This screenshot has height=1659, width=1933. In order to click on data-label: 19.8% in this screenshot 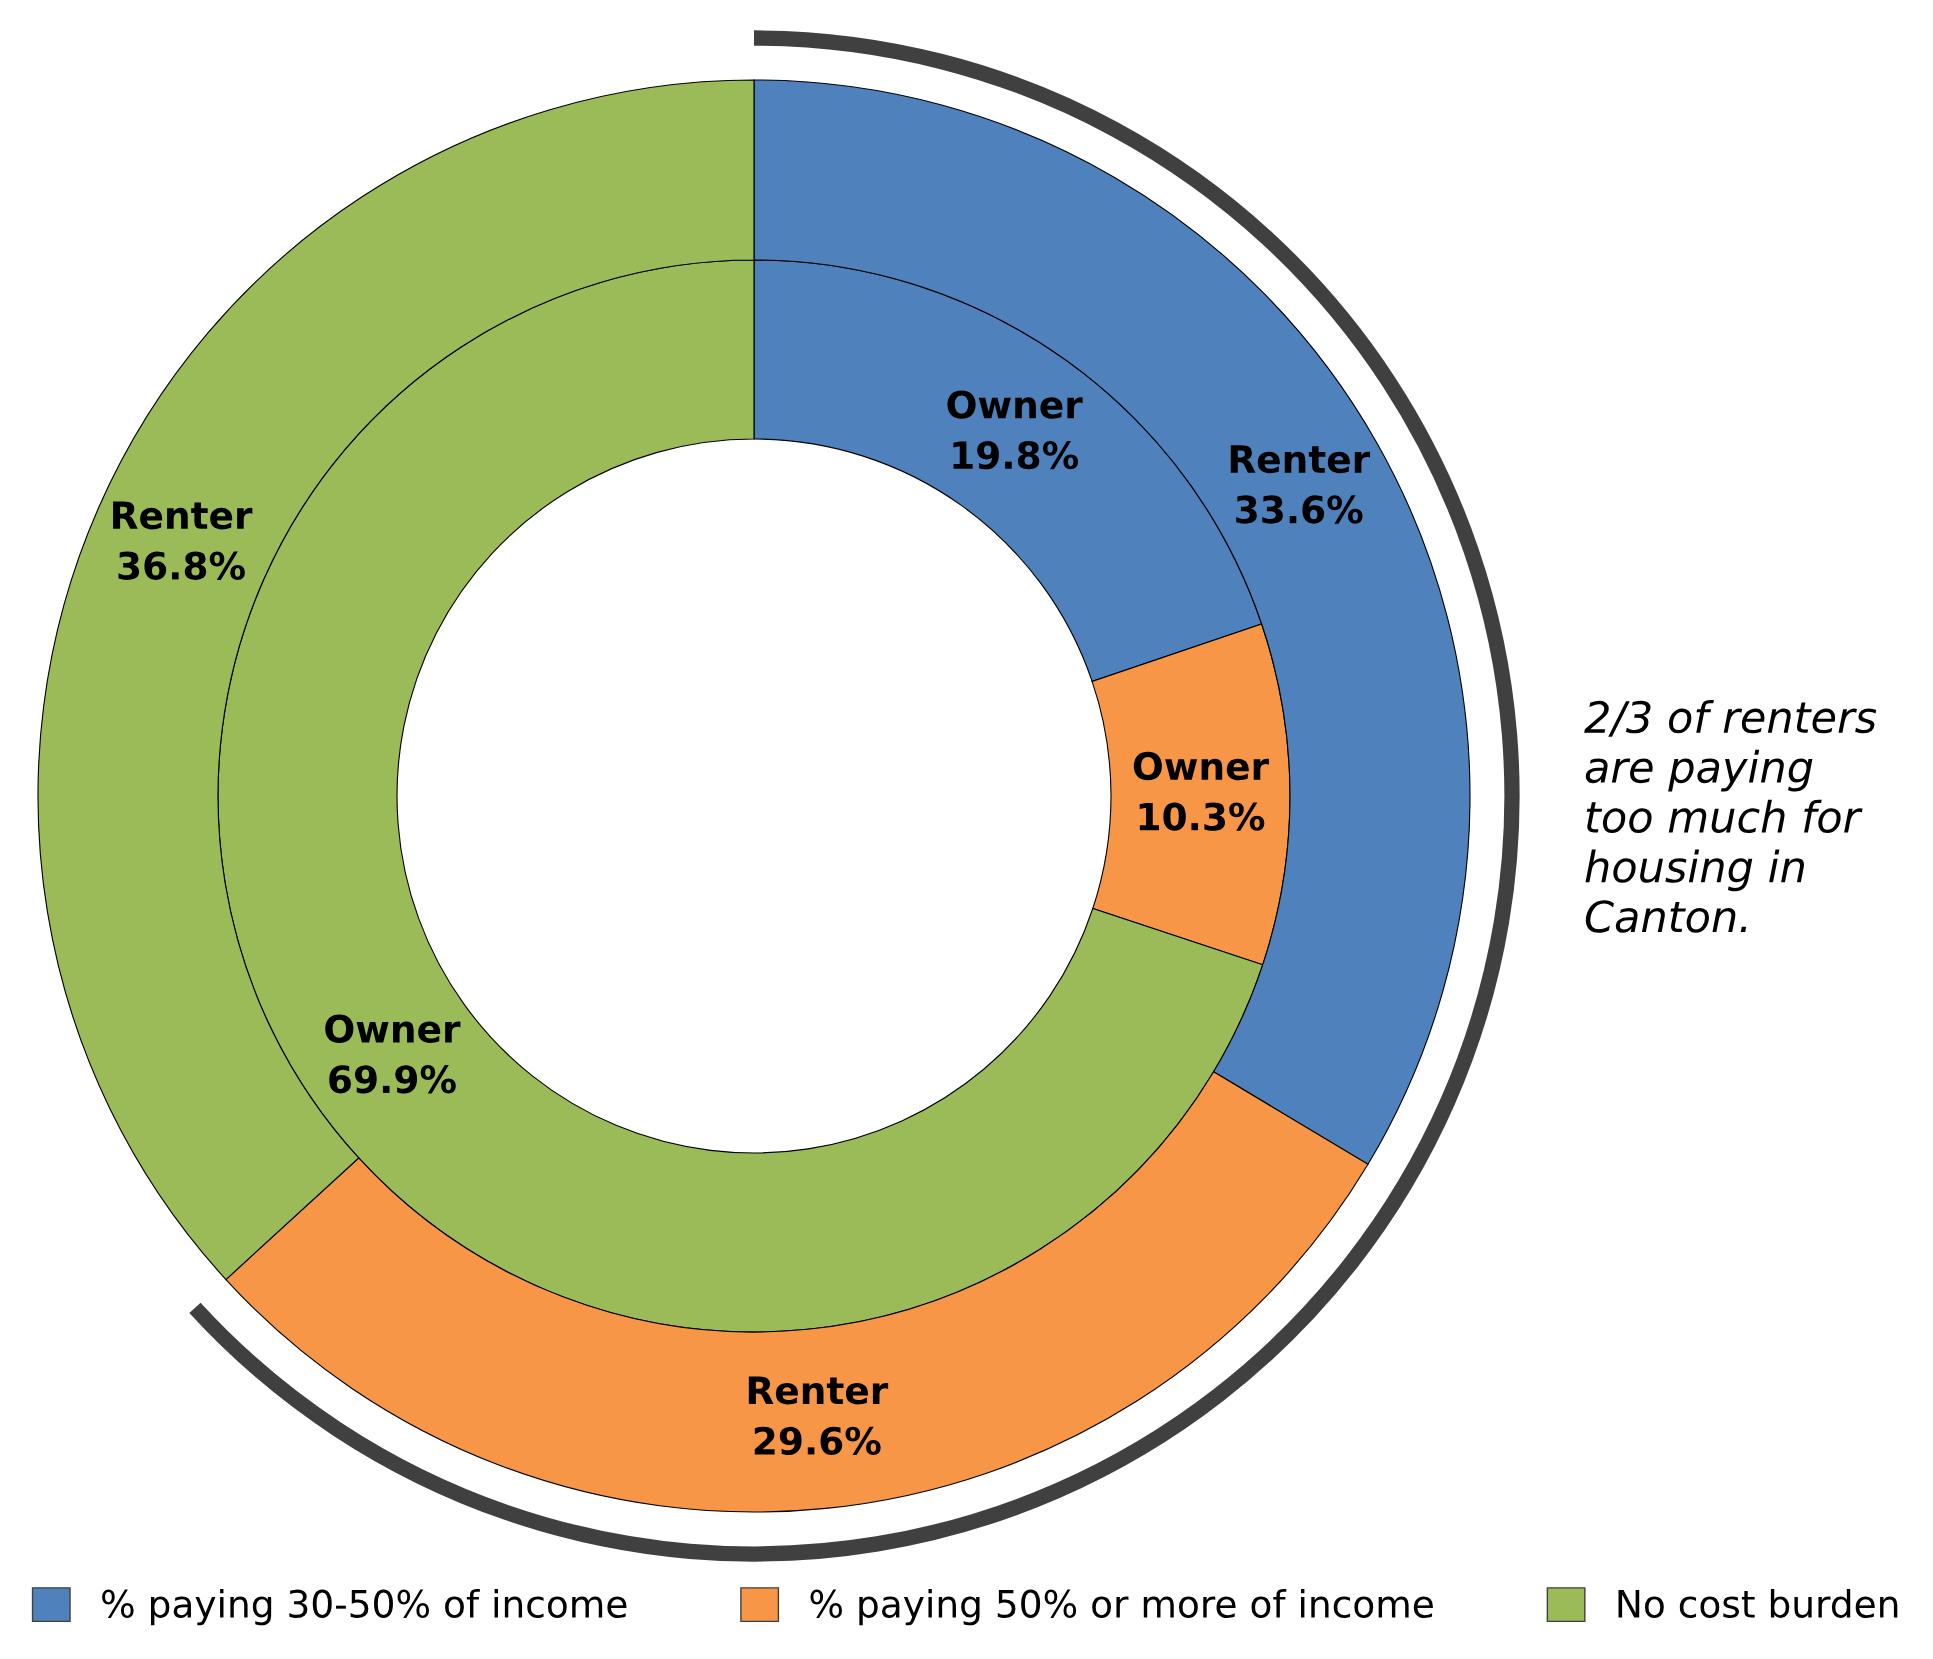, I will do `click(1016, 455)`.